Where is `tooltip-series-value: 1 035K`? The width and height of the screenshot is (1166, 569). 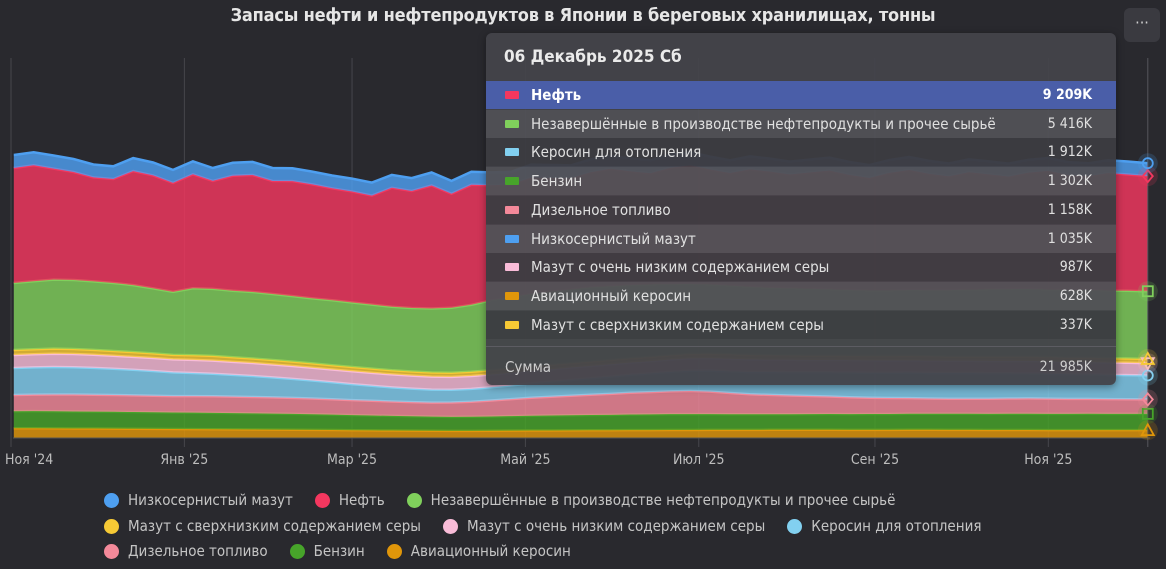
tooltip-series-value: 1 035K is located at coordinates (1069, 238).